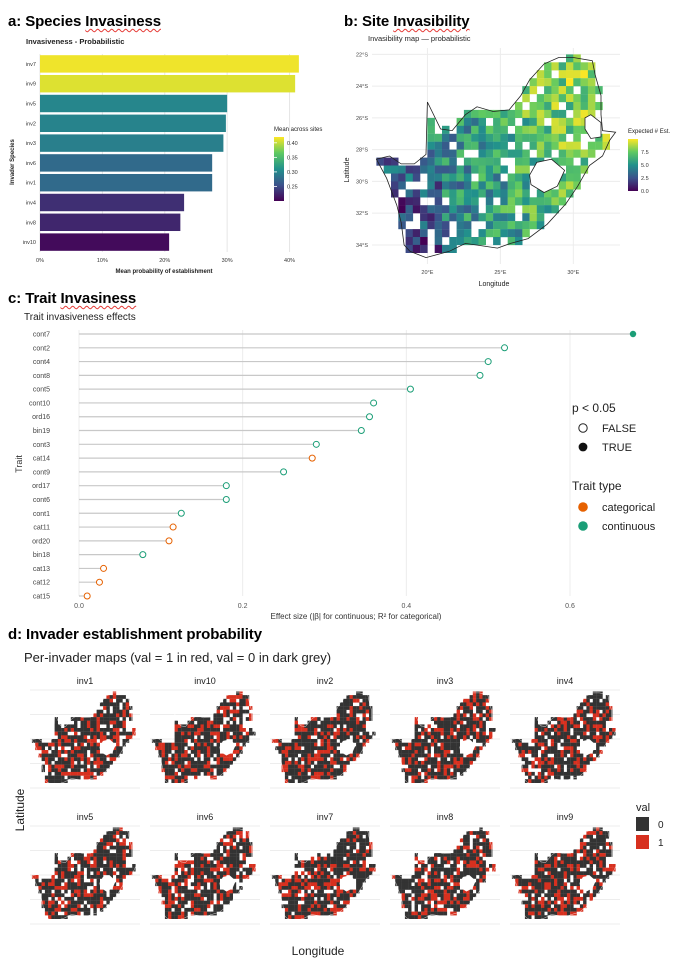  What do you see at coordinates (374, 403) in the screenshot?
I see `point-cont10` at bounding box center [374, 403].